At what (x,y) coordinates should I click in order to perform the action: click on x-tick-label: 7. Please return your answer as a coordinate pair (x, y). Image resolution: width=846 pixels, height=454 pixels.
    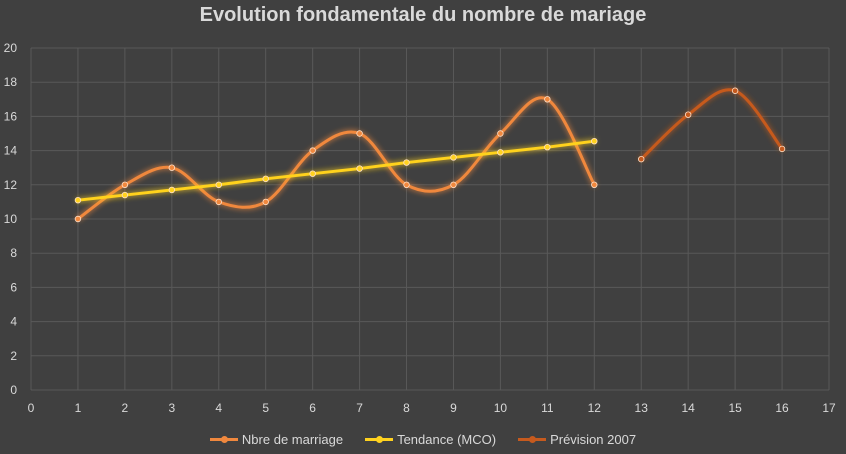
    Looking at the image, I should click on (359, 408).